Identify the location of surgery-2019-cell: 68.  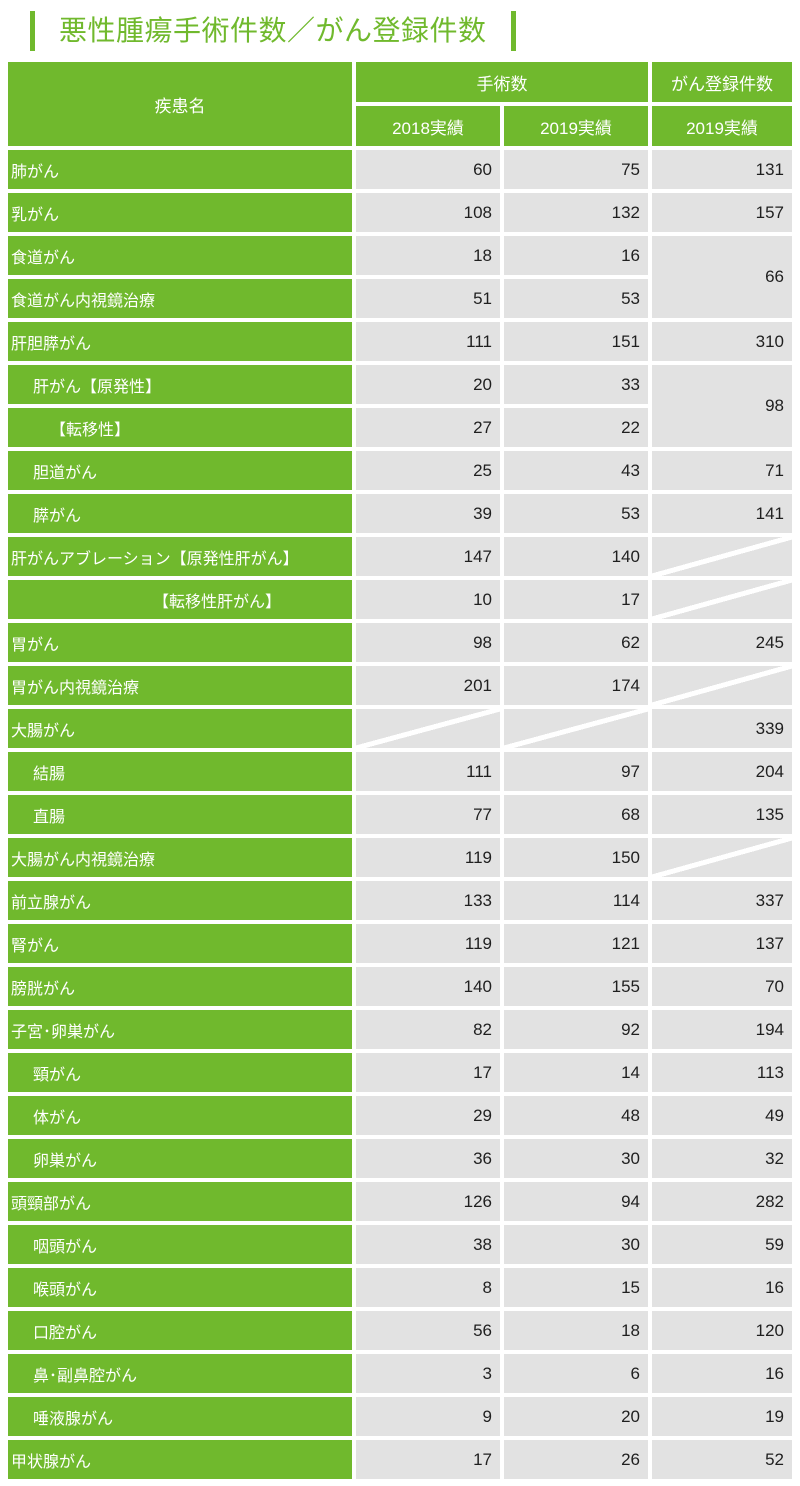
(576, 814).